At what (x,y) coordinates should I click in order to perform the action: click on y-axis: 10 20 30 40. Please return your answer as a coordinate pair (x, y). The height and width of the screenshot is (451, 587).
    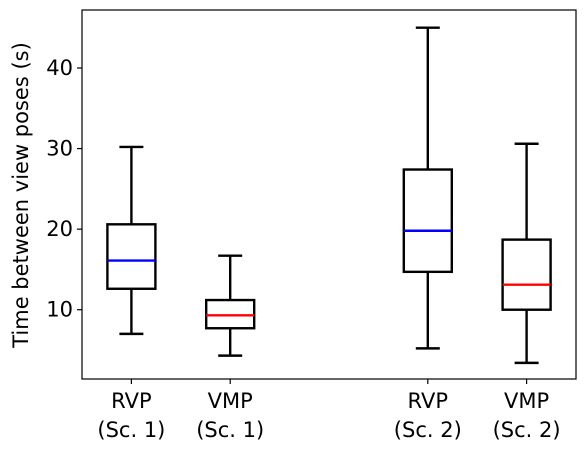
    Looking at the image, I should click on (64, 189).